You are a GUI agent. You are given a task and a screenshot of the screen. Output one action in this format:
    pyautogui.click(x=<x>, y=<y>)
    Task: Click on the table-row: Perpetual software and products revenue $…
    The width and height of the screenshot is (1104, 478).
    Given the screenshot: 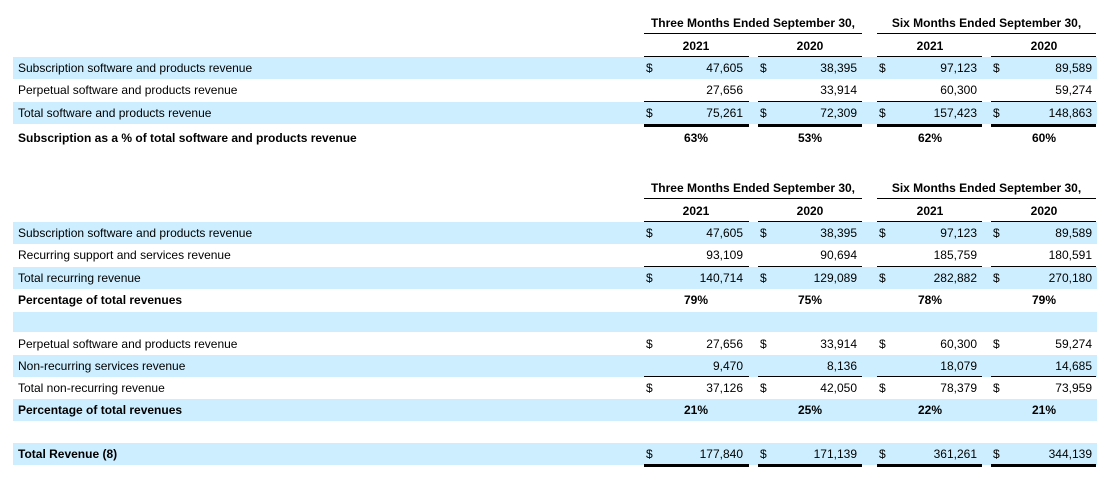 What is the action you would take?
    pyautogui.click(x=555, y=344)
    